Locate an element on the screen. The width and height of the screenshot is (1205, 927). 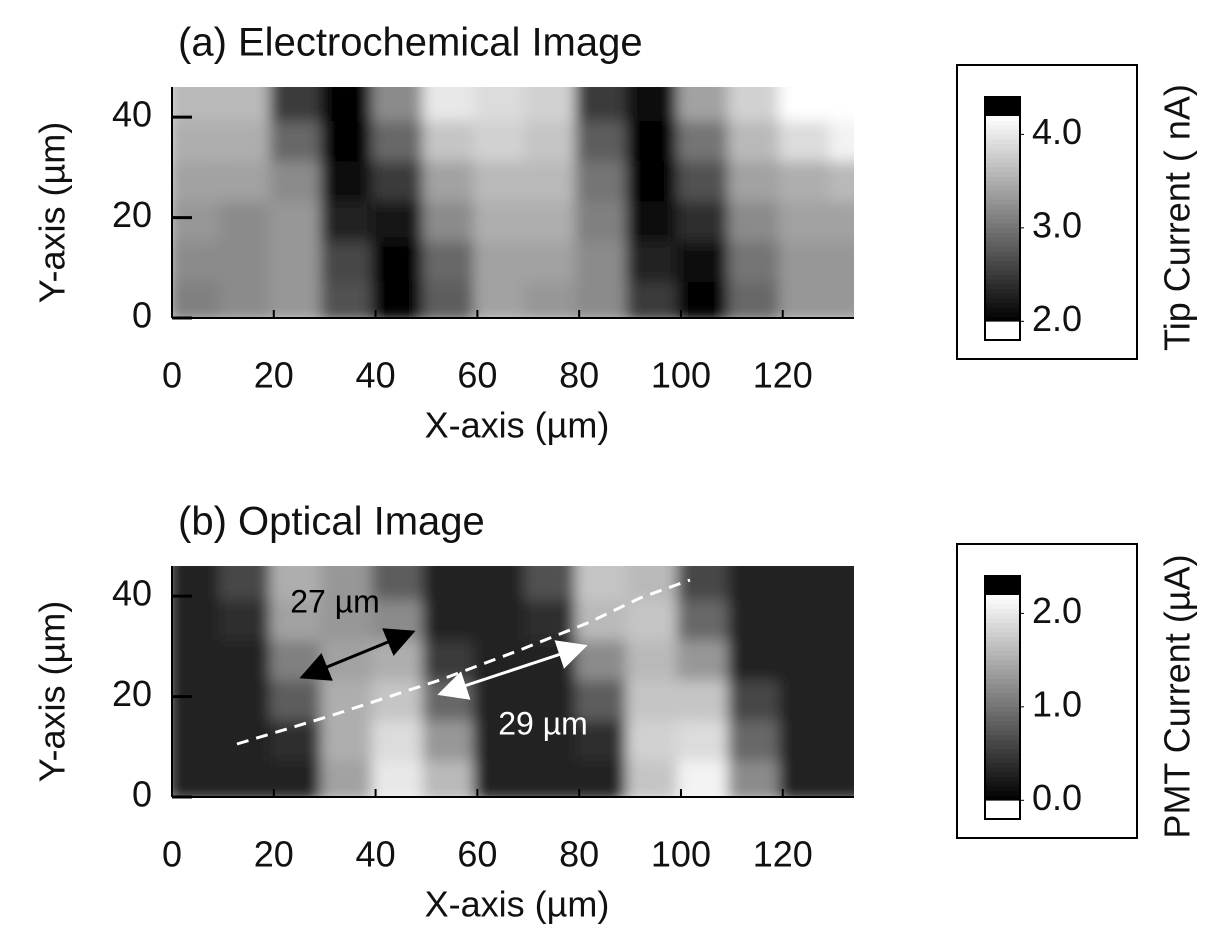
y-tick-label: 20 is located at coordinates (132, 693).